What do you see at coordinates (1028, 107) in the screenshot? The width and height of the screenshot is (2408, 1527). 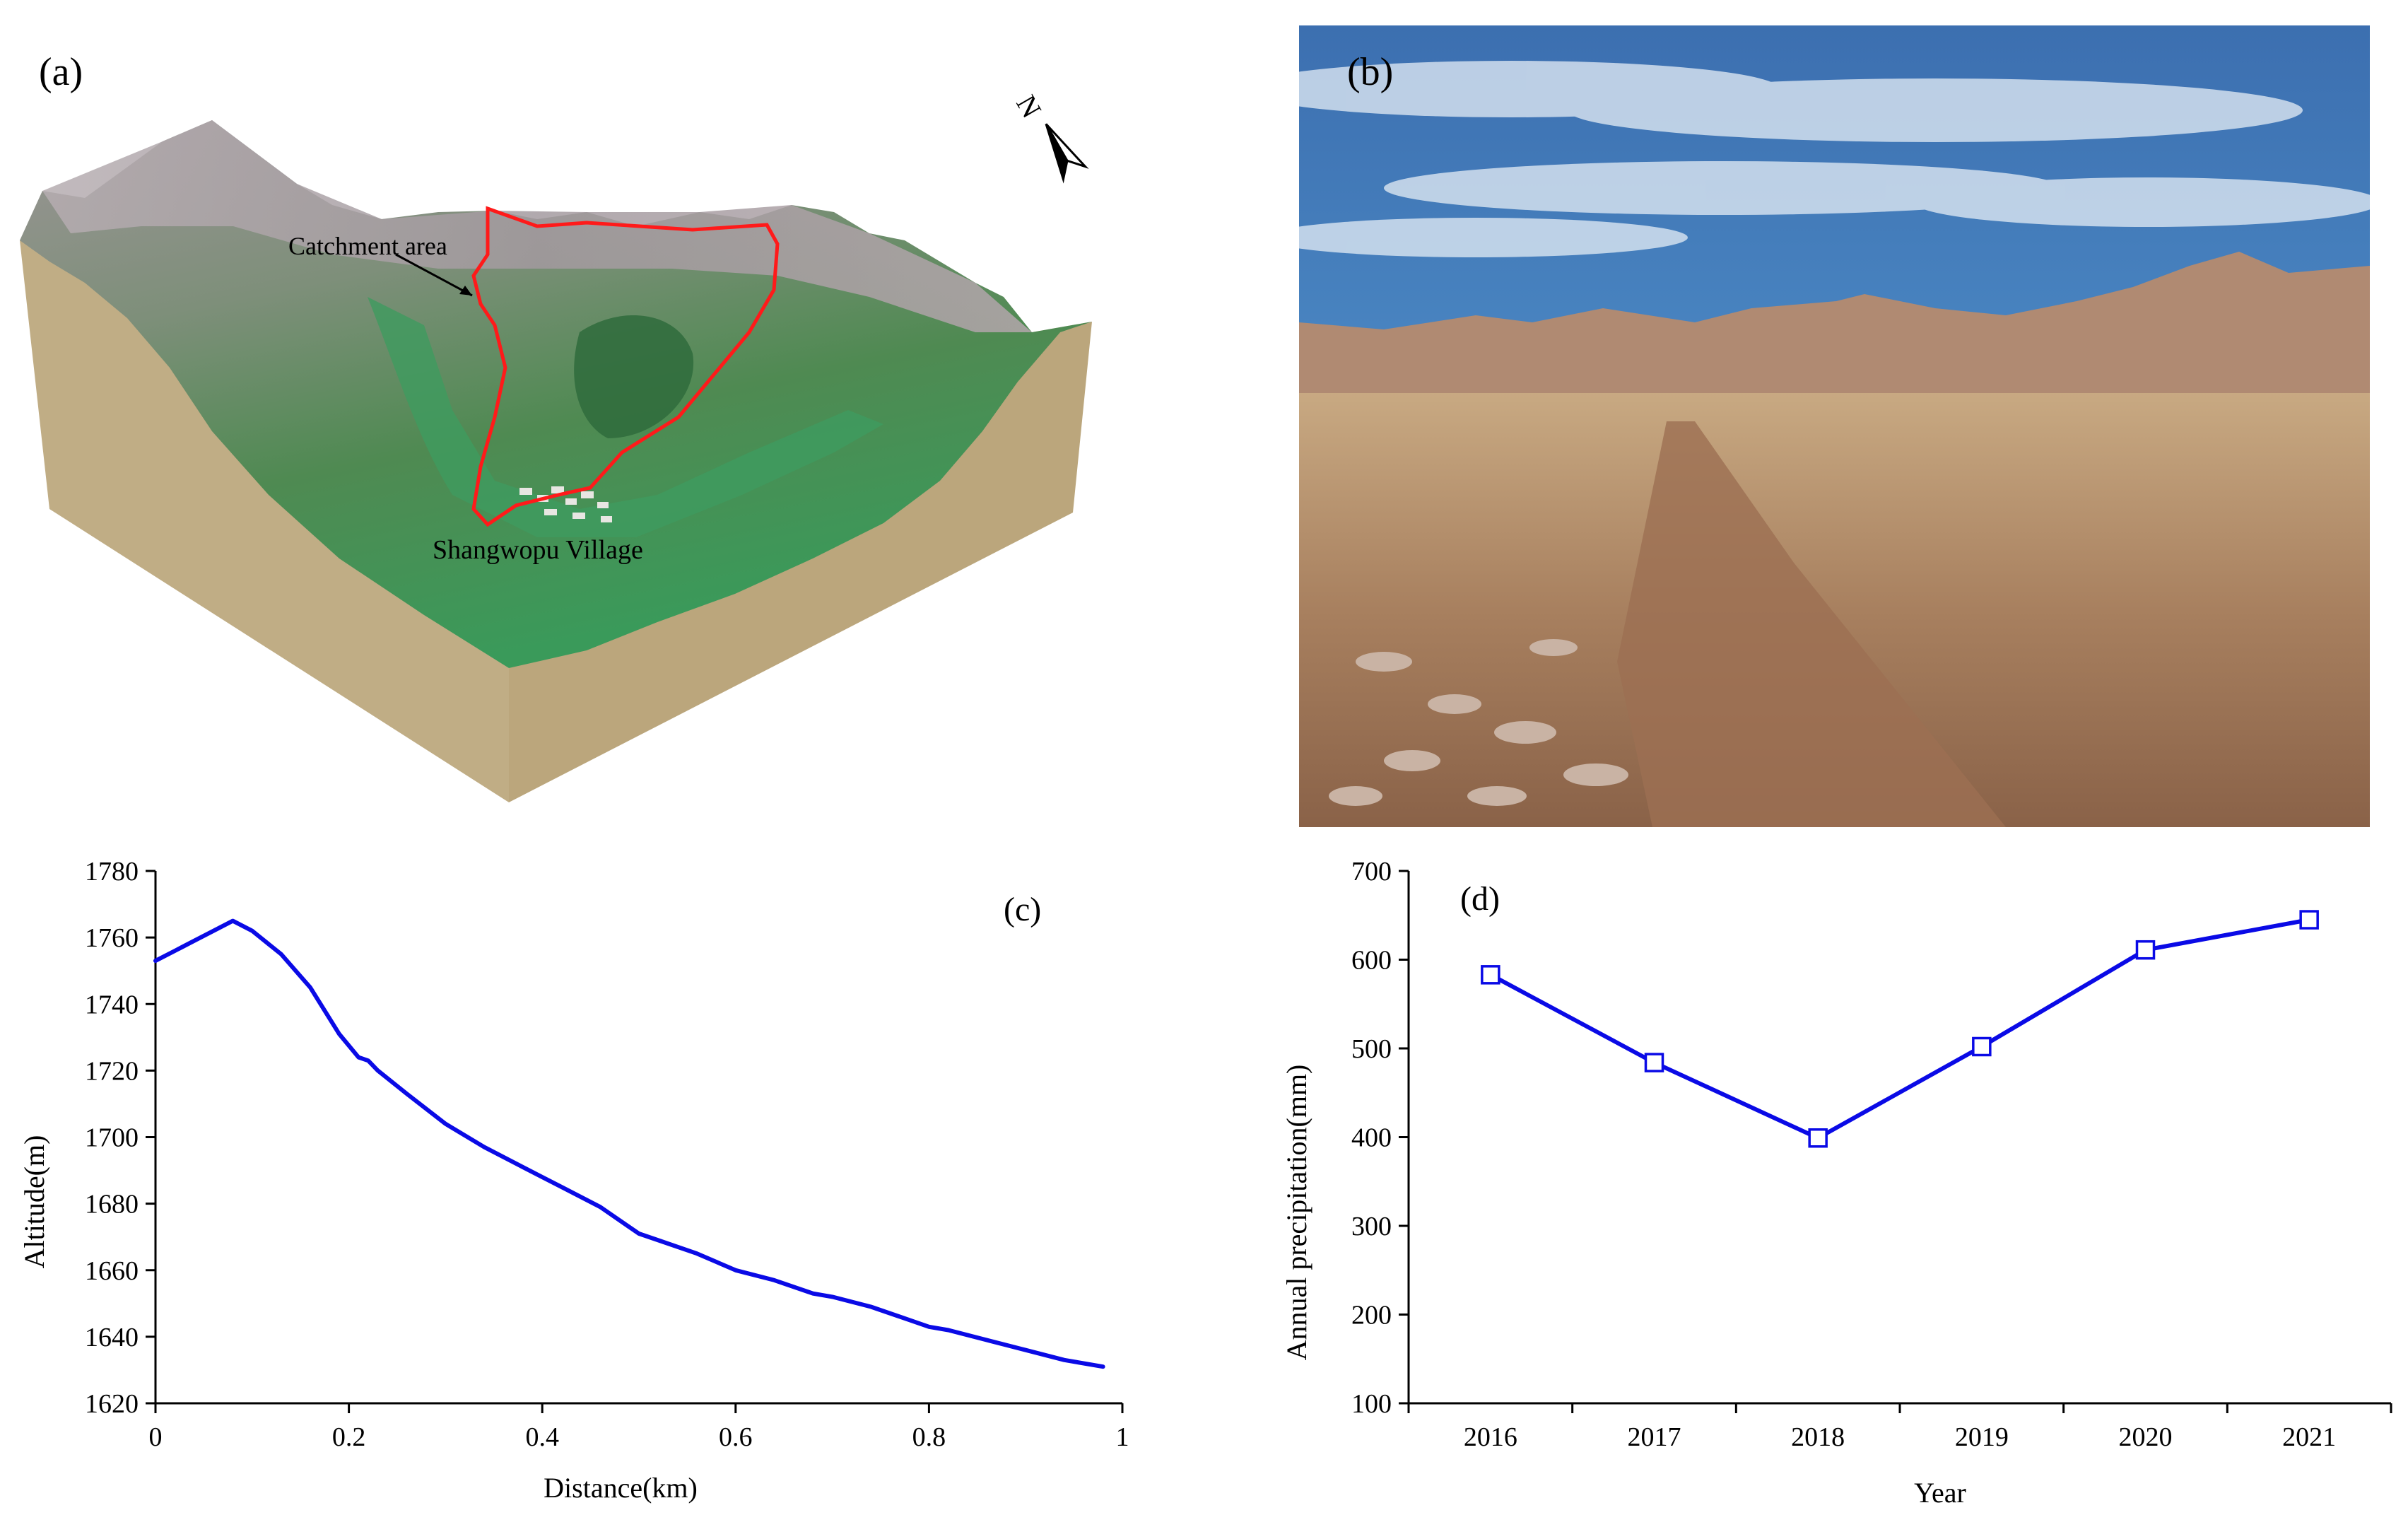 I see `north-label: N` at bounding box center [1028, 107].